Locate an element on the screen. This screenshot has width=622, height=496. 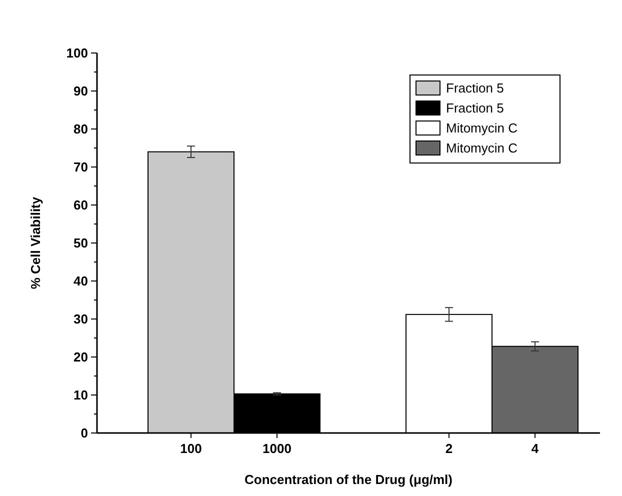
y-tick-label: 10 is located at coordinates (81, 395).